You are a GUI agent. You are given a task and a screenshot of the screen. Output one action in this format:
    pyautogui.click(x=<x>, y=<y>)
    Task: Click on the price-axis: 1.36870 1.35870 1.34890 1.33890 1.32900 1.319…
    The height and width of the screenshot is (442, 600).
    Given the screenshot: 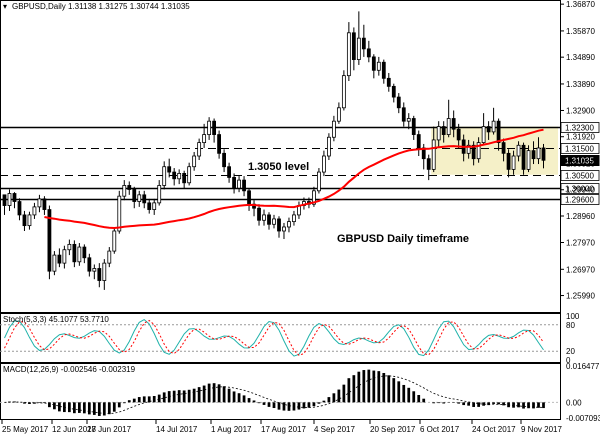 What is the action you would take?
    pyautogui.click(x=577, y=150)
    